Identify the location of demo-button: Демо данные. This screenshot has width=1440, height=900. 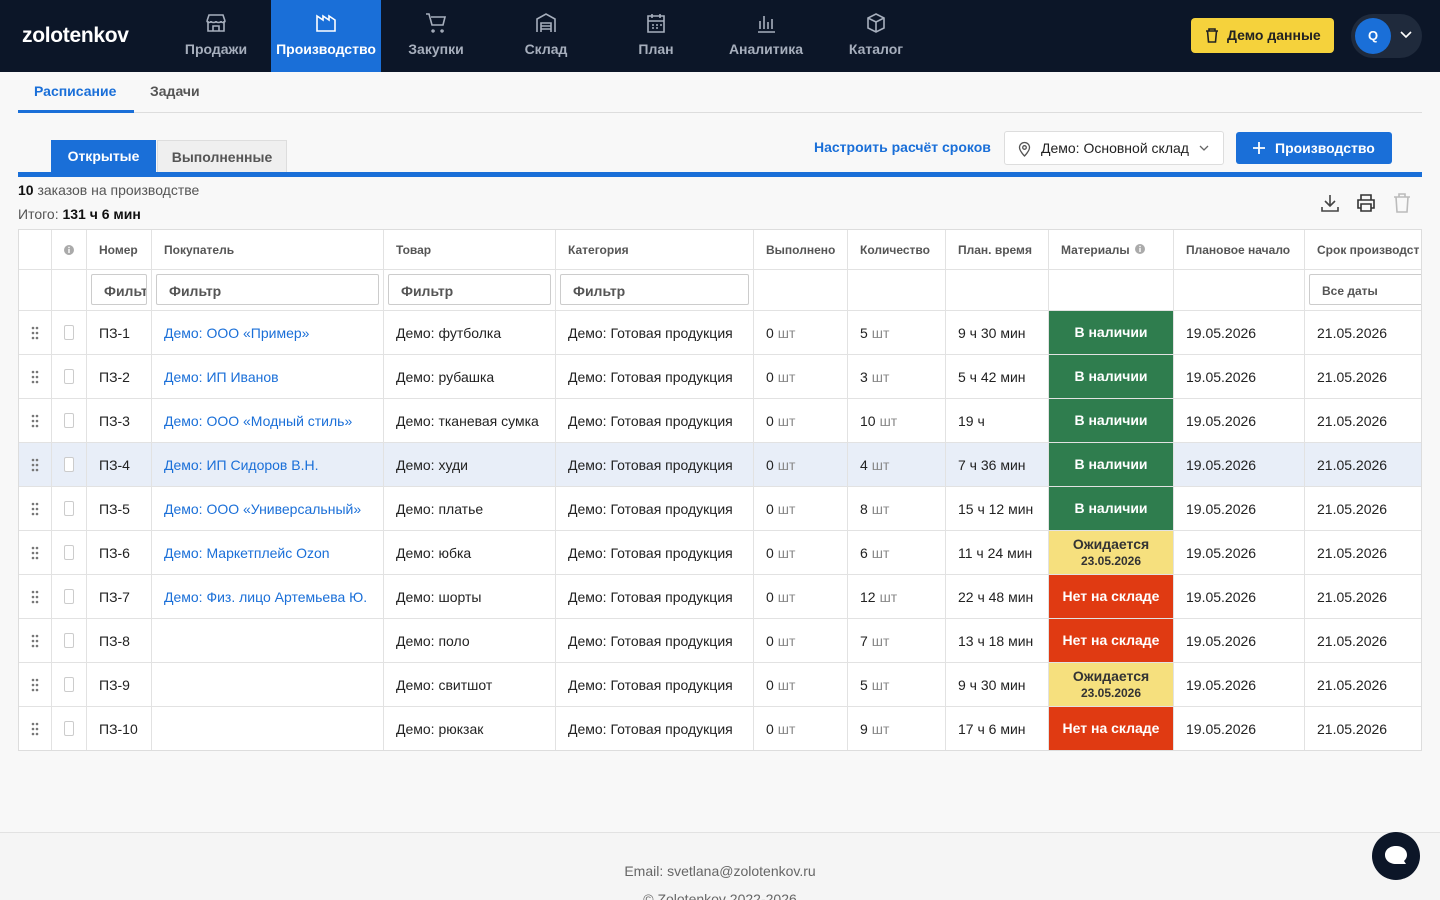
(1262, 35).